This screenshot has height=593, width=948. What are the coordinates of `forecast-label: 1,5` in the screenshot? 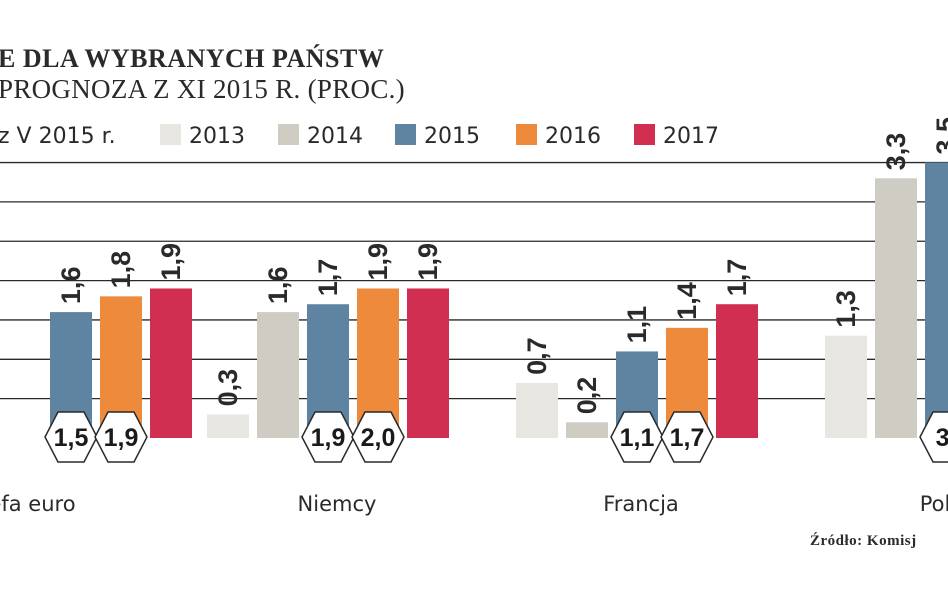 It's located at (71, 438).